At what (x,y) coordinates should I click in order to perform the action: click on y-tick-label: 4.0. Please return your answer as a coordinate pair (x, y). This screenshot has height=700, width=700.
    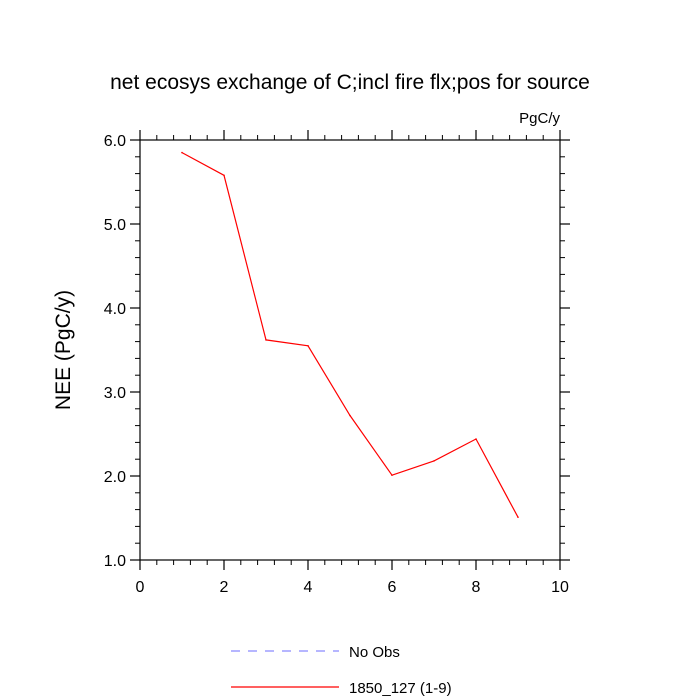
    Looking at the image, I should click on (115, 309).